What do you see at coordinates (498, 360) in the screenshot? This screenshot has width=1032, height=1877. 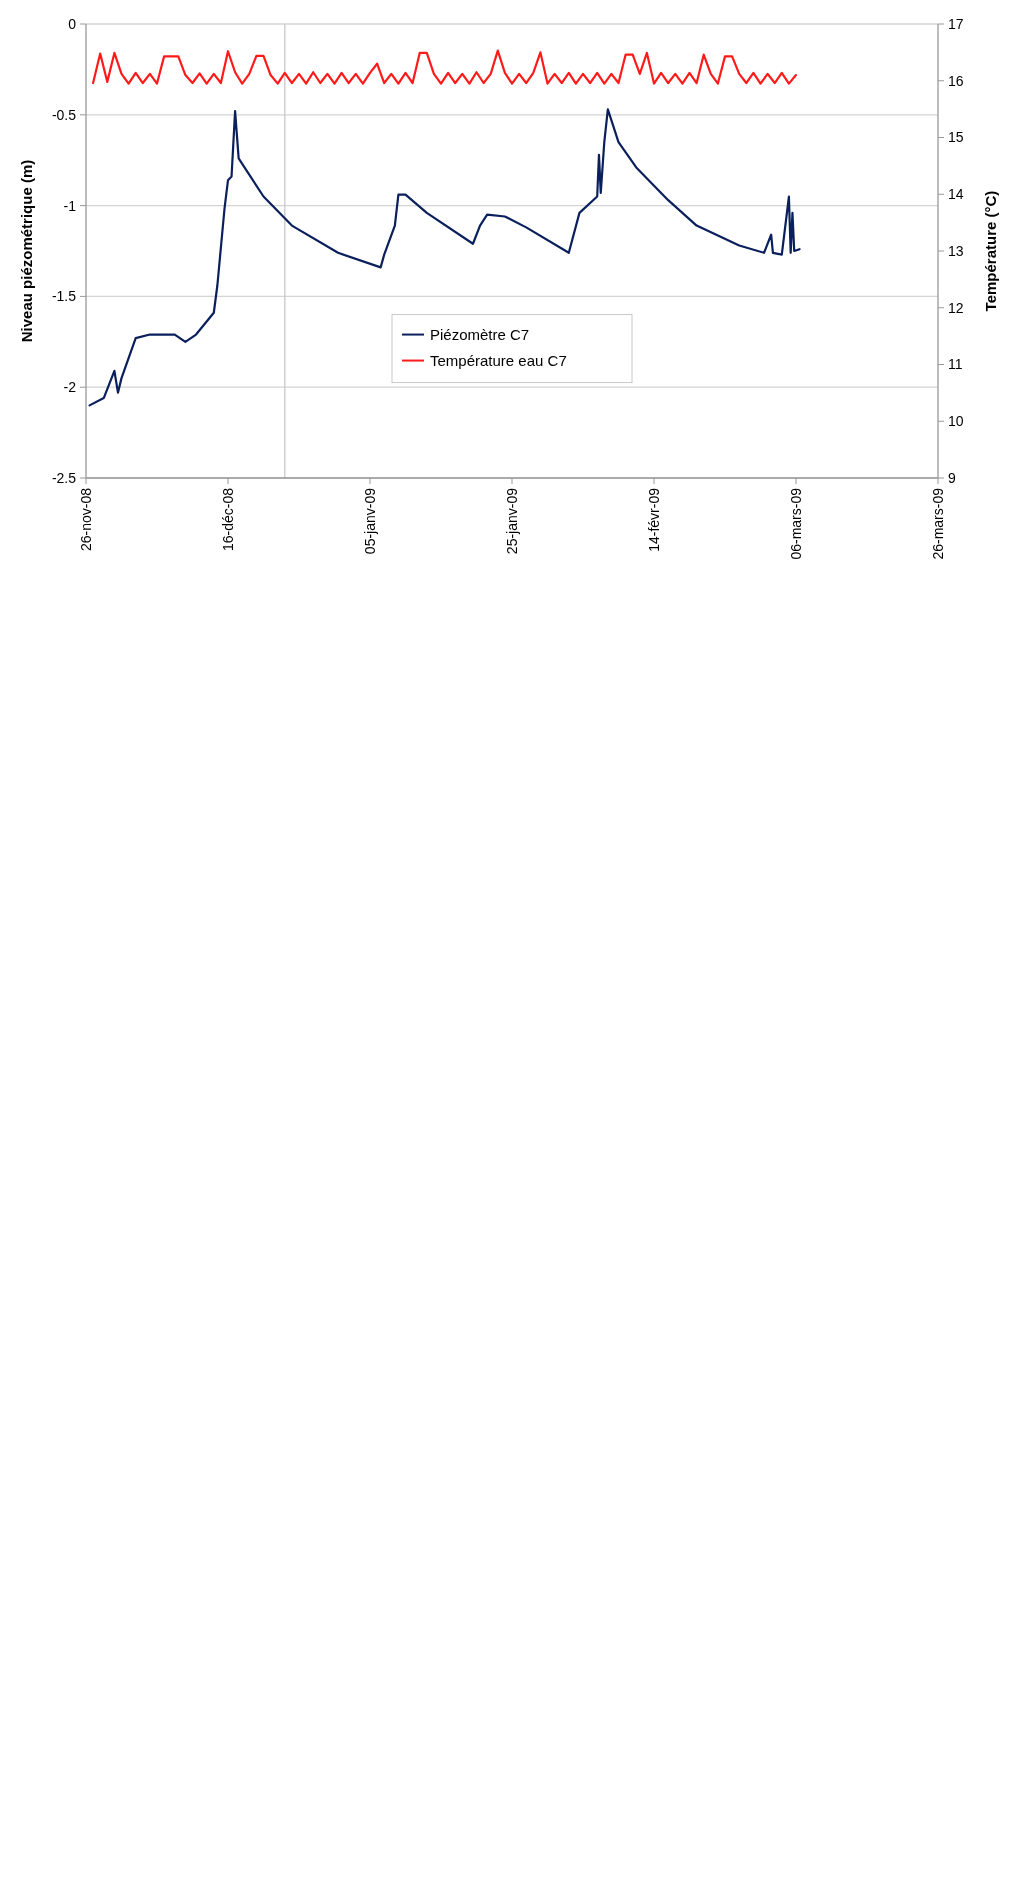 I see `legend-label: Température eau C7` at bounding box center [498, 360].